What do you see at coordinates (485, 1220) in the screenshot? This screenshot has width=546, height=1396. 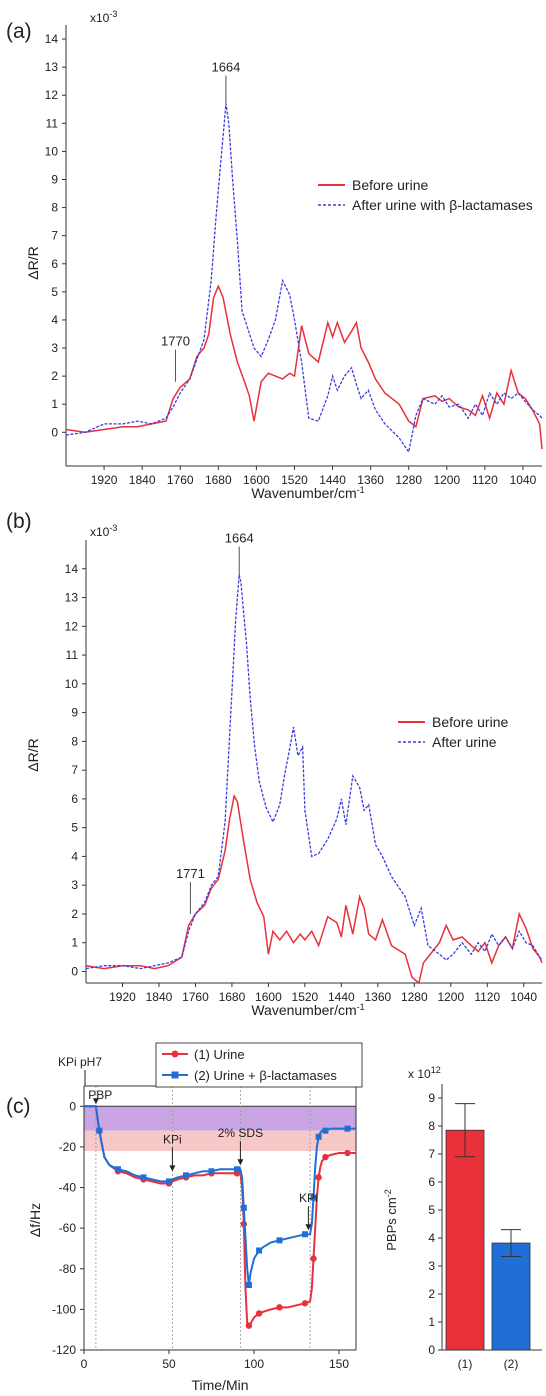 I see `panel-d-axes: 0 1 2 3 4 5 6 7 8 9` at bounding box center [485, 1220].